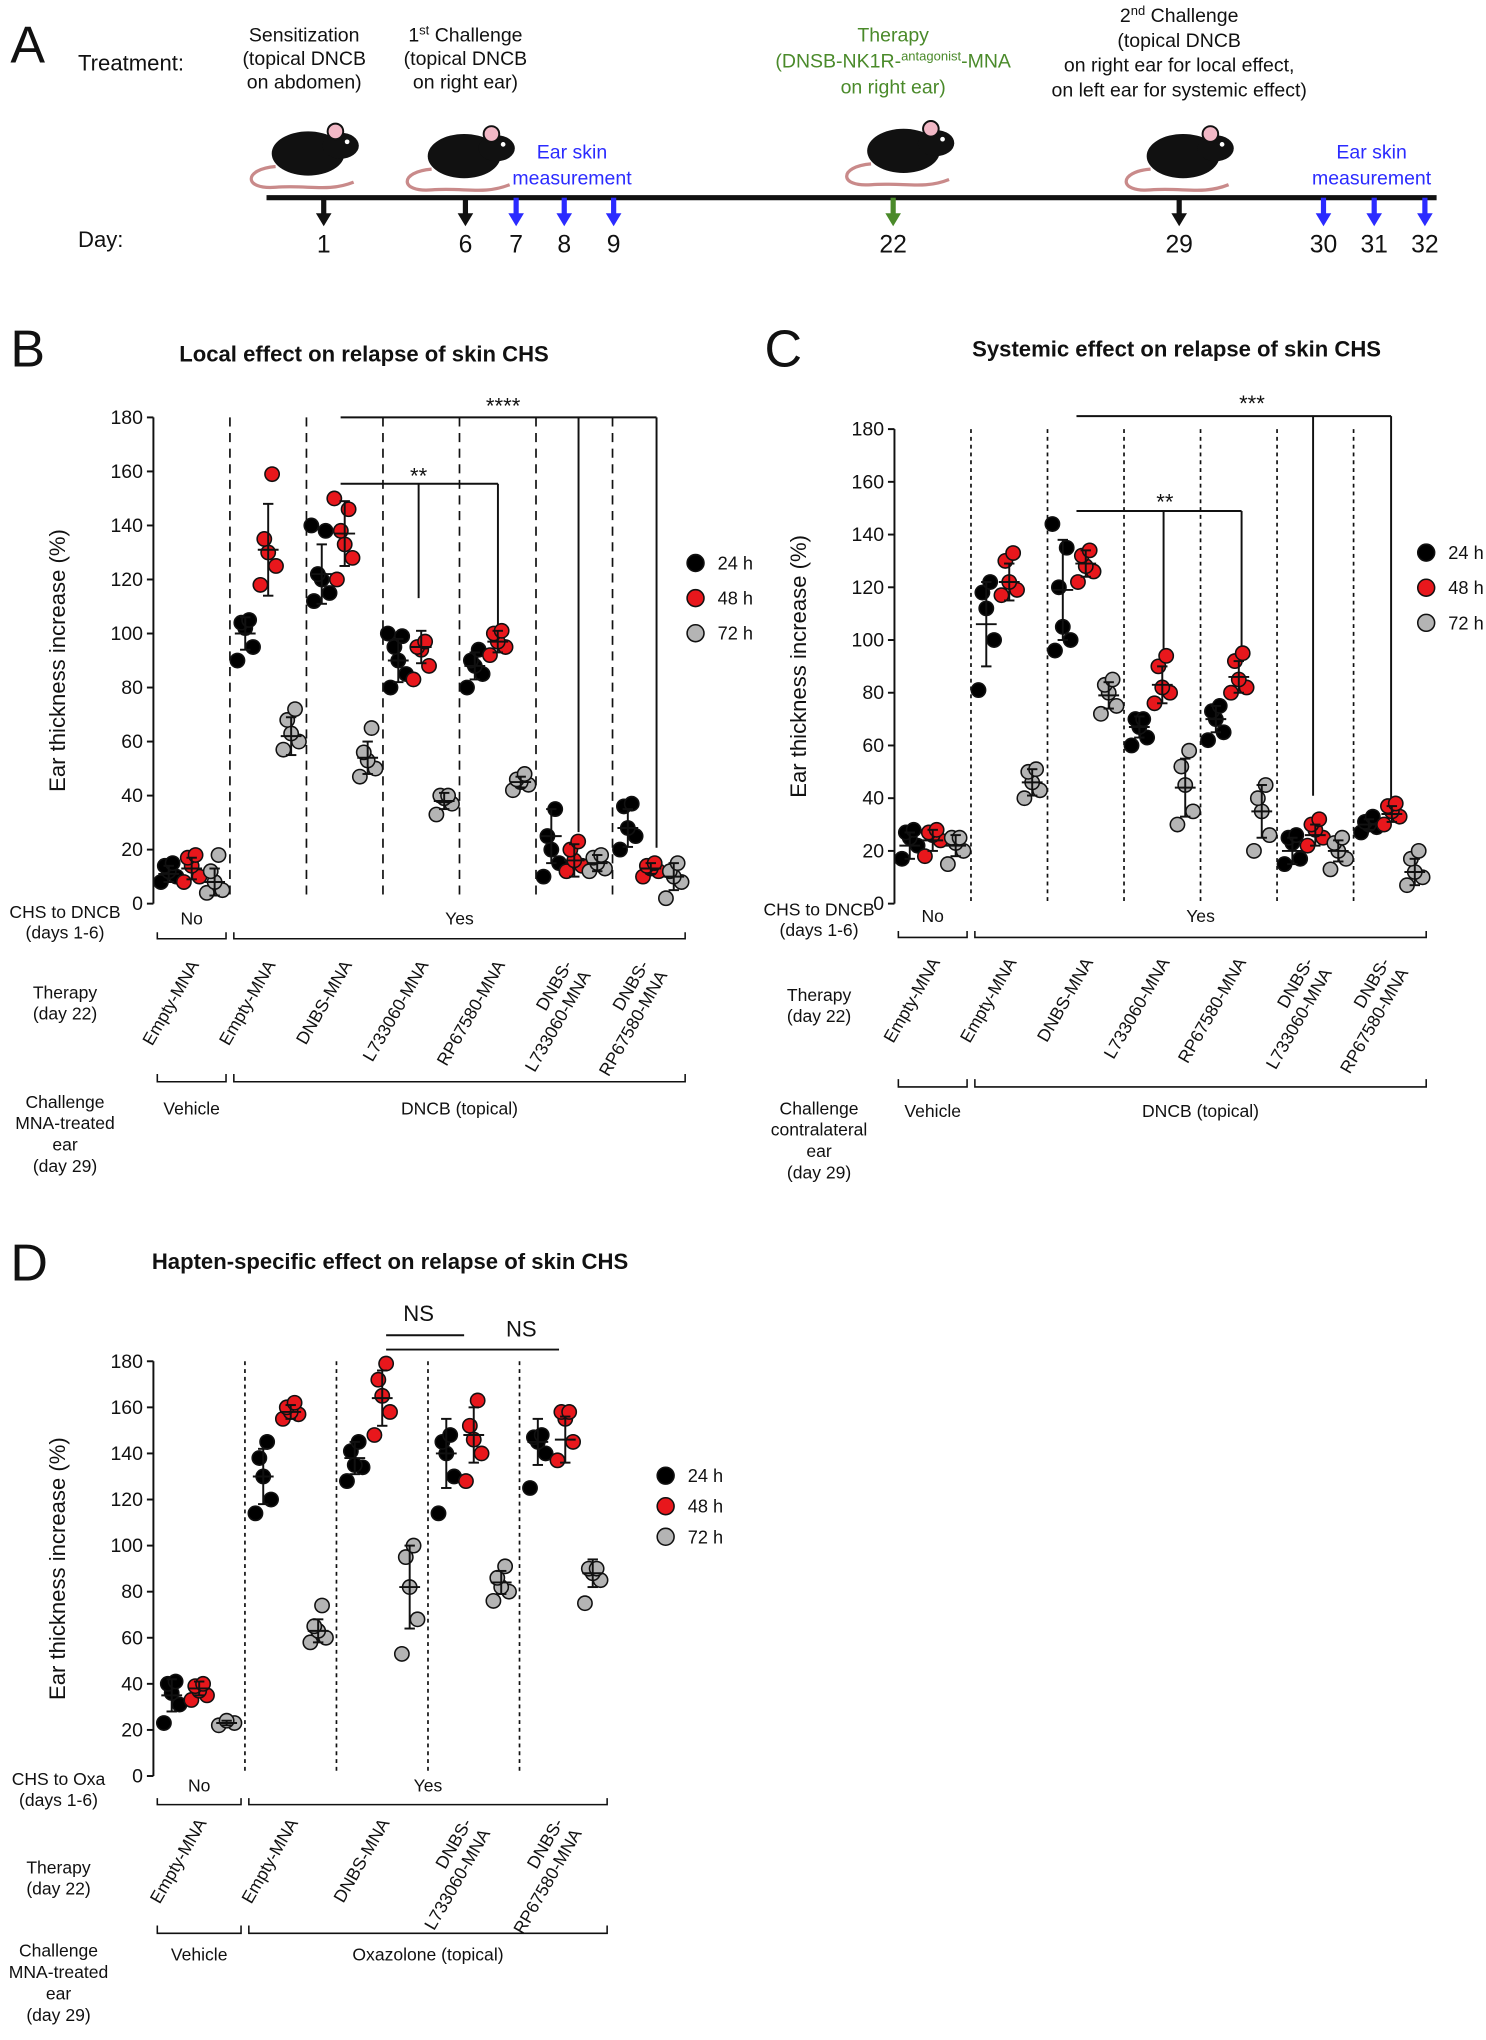  I want to click on row-group-label: DNCB (topical), so click(1200, 1111).